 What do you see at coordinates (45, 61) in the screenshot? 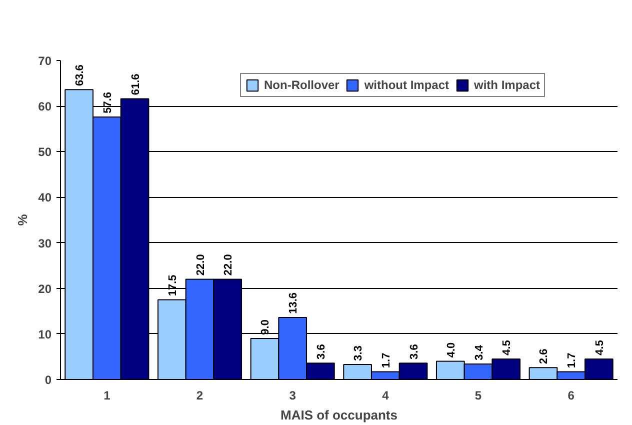
I see `y-tick-label: 70` at bounding box center [45, 61].